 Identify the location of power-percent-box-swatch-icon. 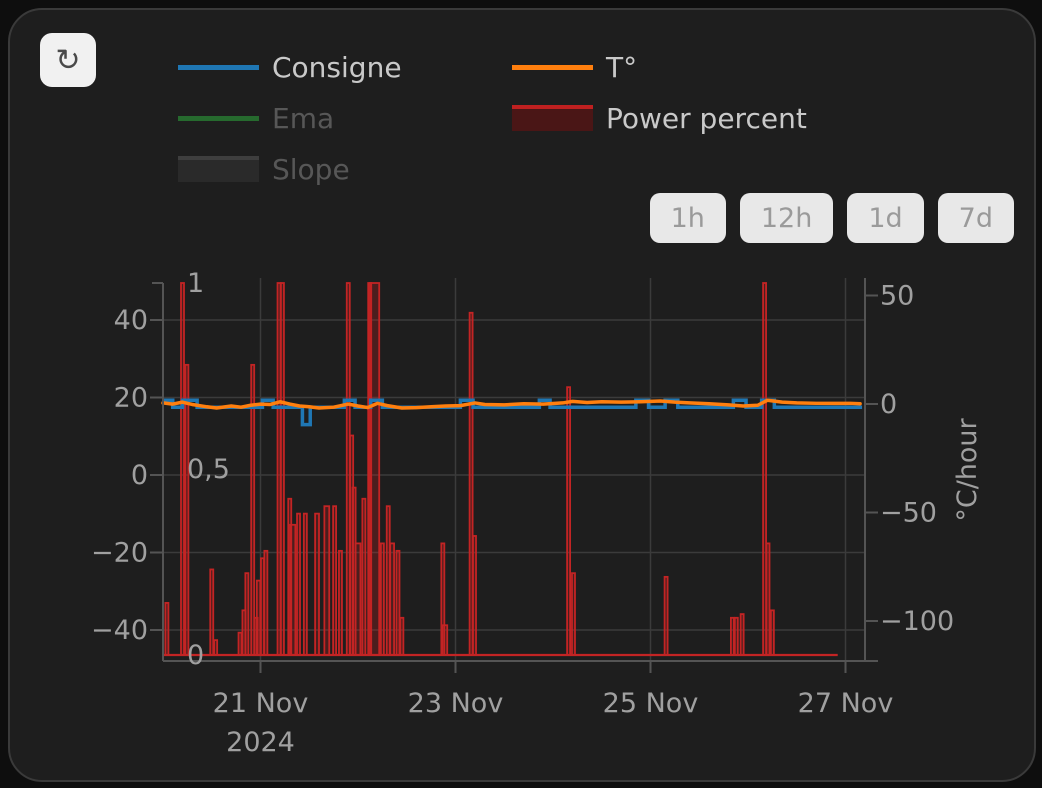
(552, 118).